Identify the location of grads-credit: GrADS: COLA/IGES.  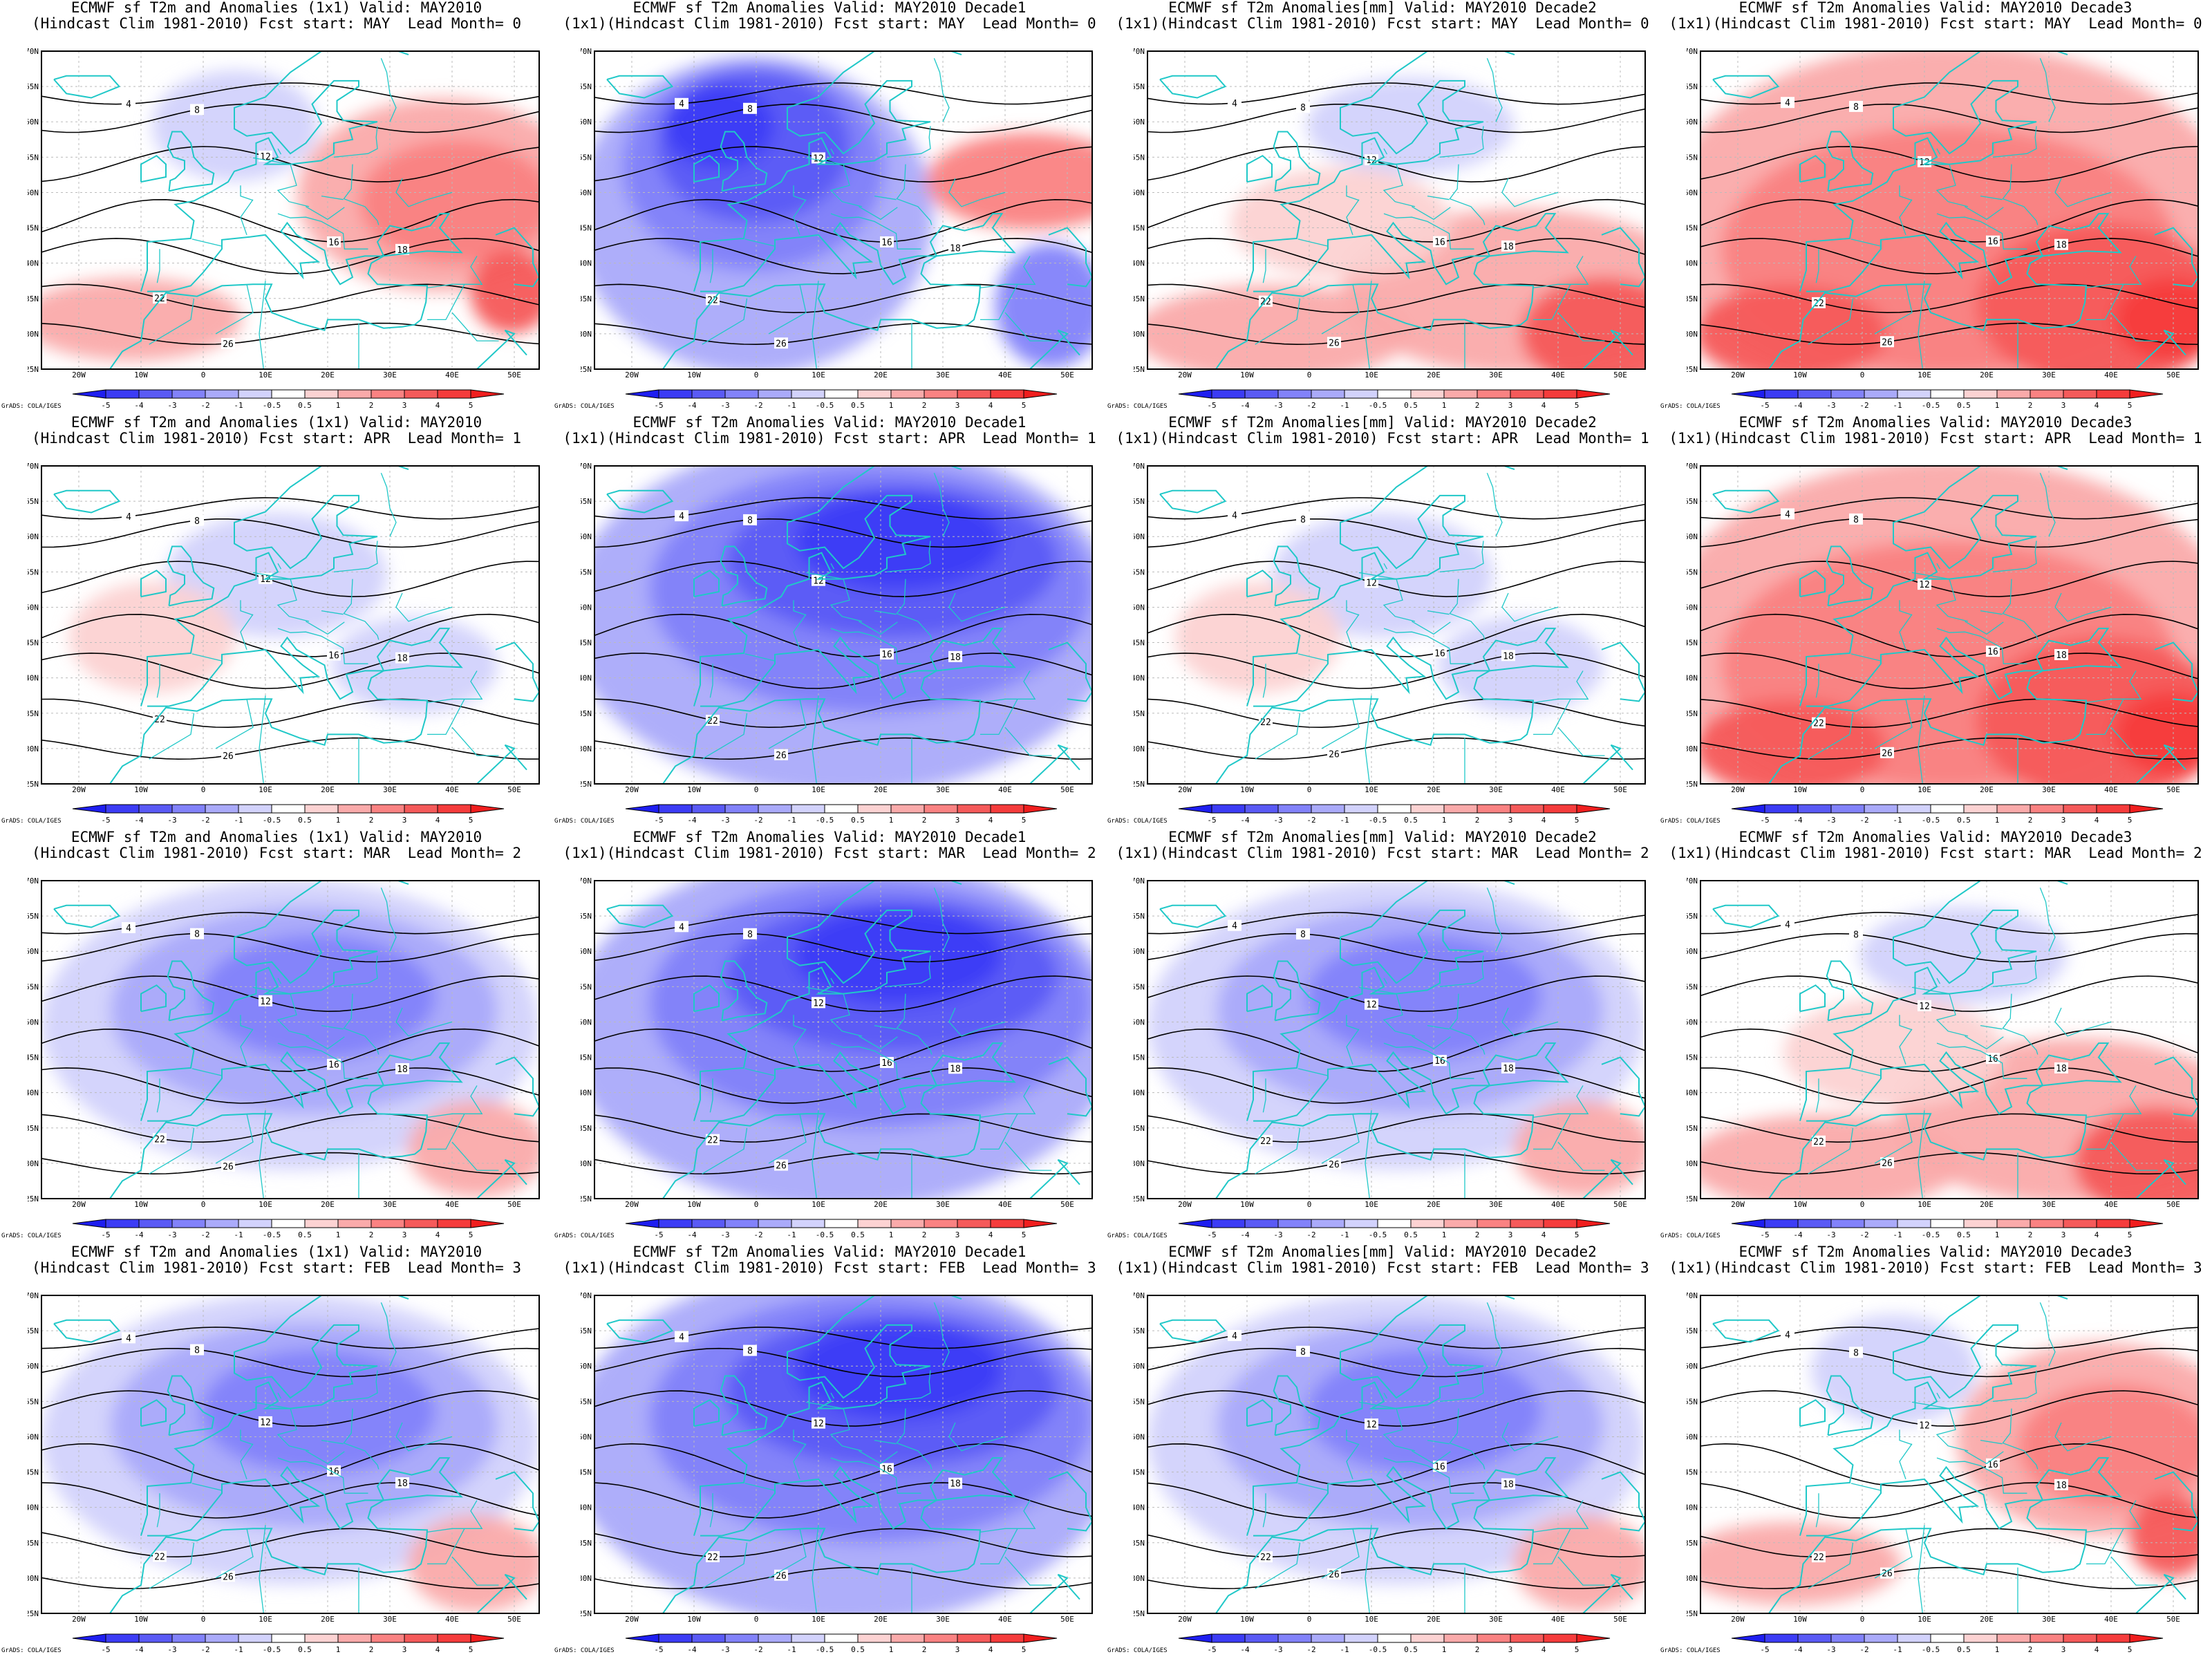
(584, 1235).